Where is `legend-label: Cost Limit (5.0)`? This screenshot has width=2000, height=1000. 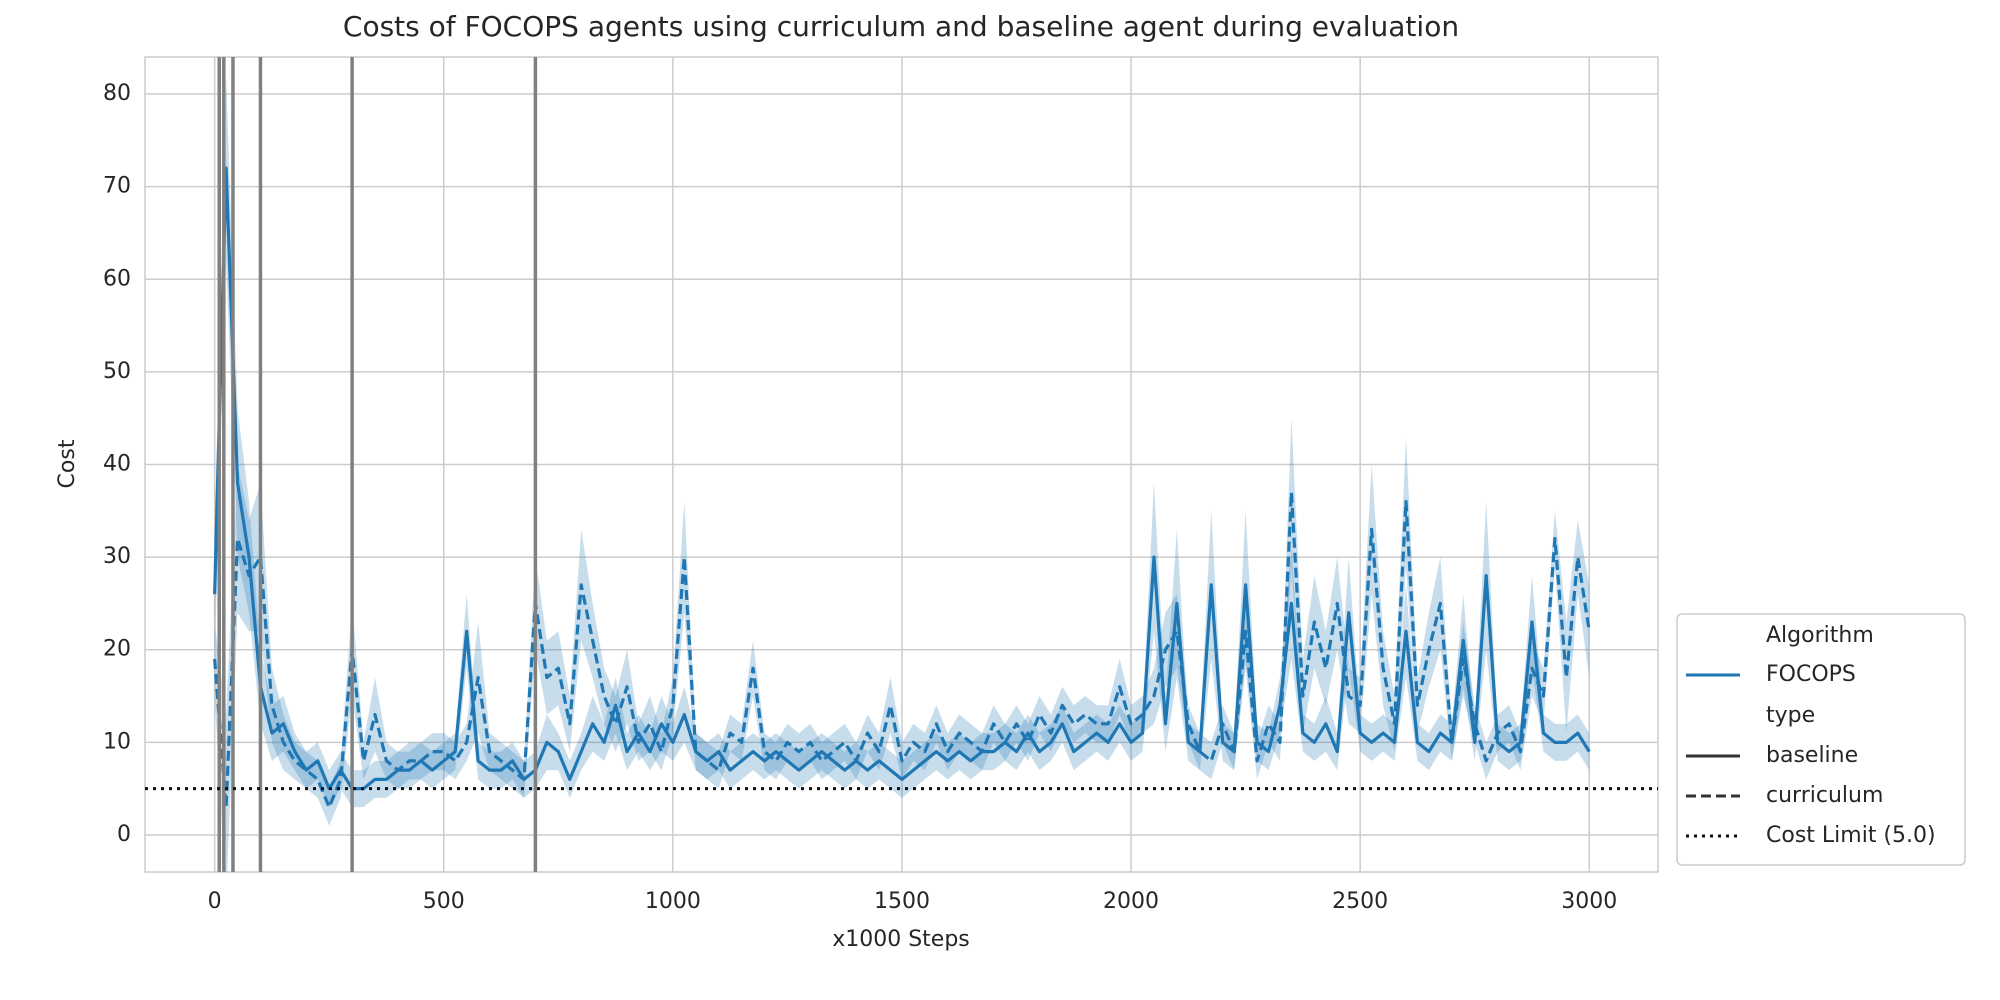
legend-label: Cost Limit (5.0) is located at coordinates (1851, 835).